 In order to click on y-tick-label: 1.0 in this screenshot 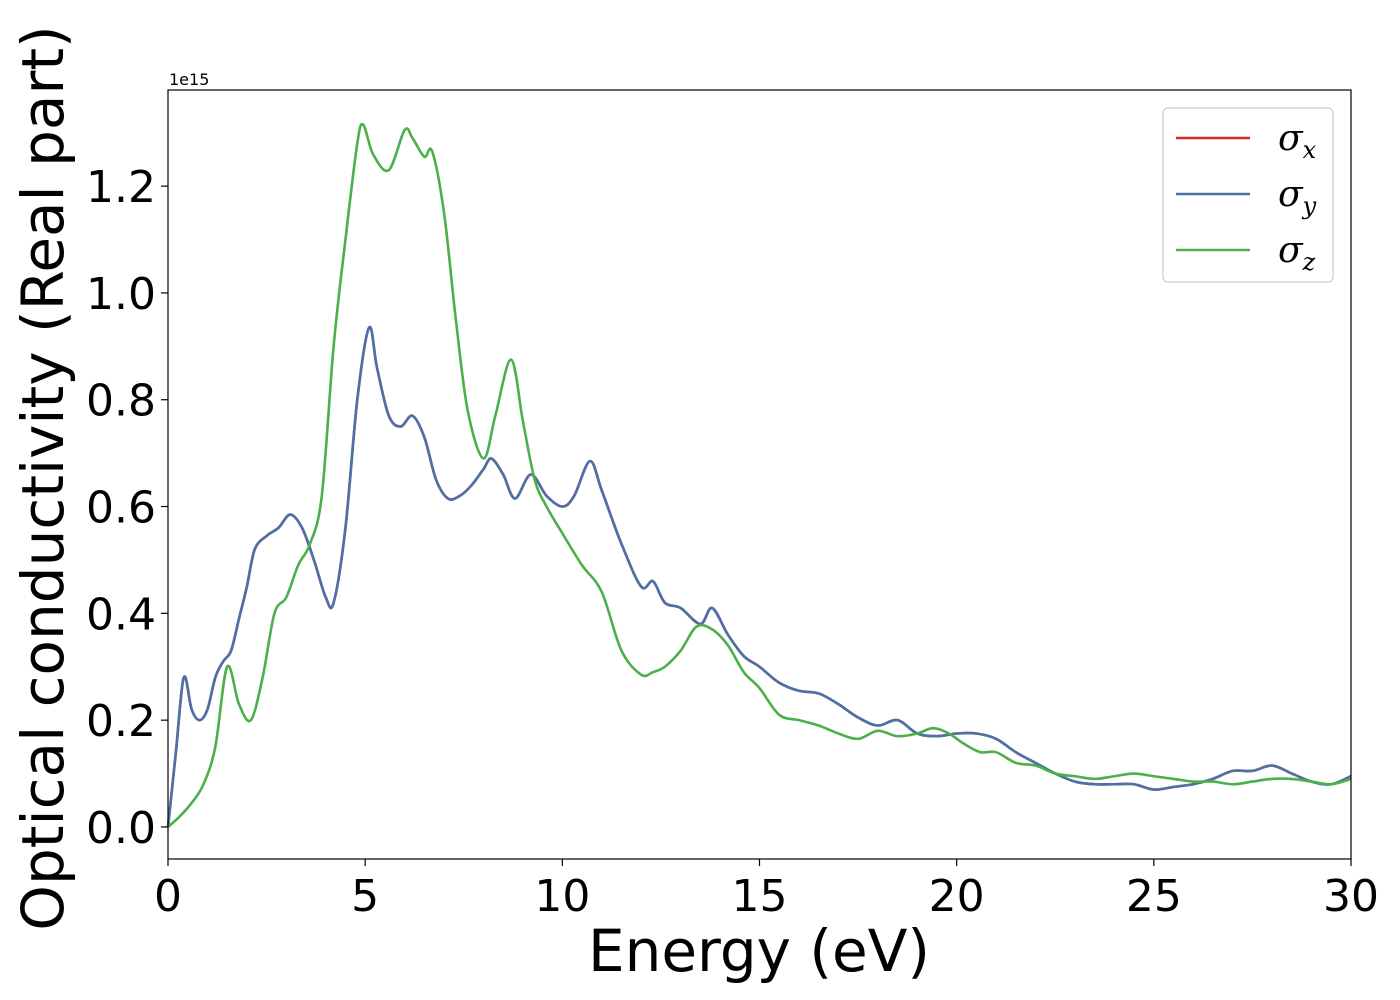, I will do `click(121, 294)`.